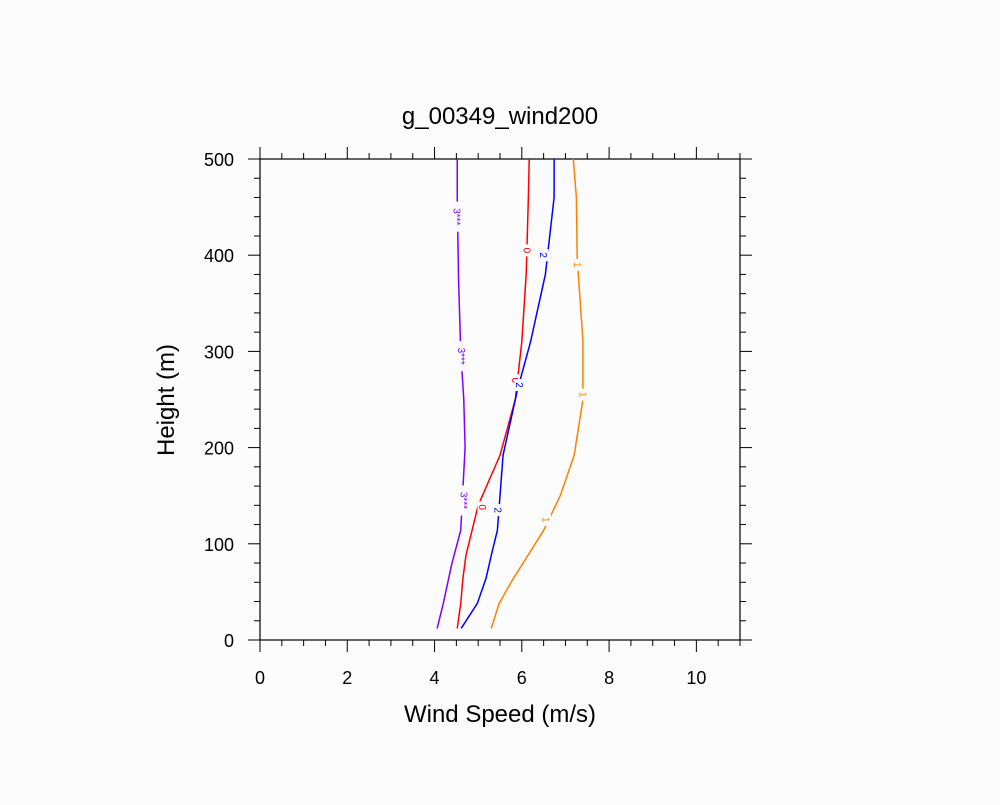 The image size is (1000, 805). I want to click on x-tick-label: 0, so click(260, 678).